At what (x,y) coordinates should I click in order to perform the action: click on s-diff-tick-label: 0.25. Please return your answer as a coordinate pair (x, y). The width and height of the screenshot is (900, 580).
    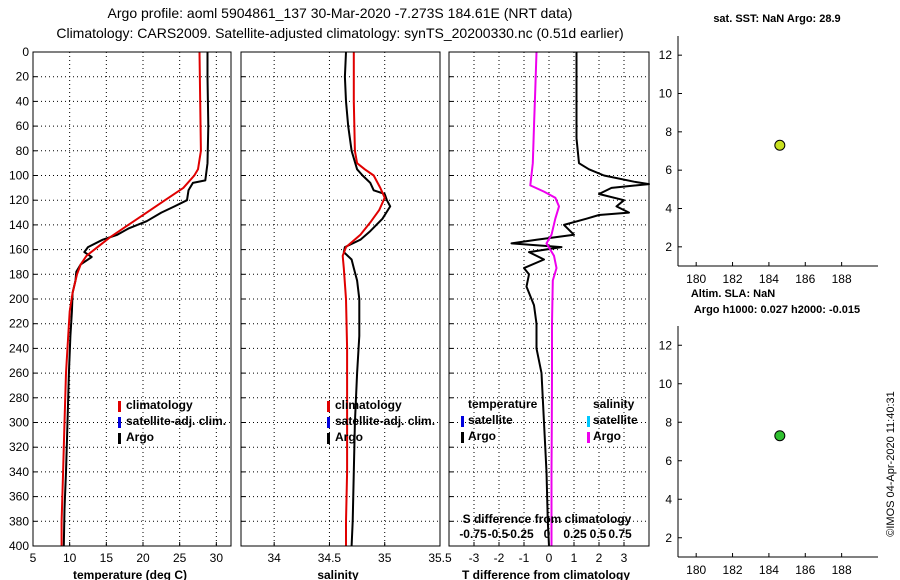
    Looking at the image, I should click on (575, 534).